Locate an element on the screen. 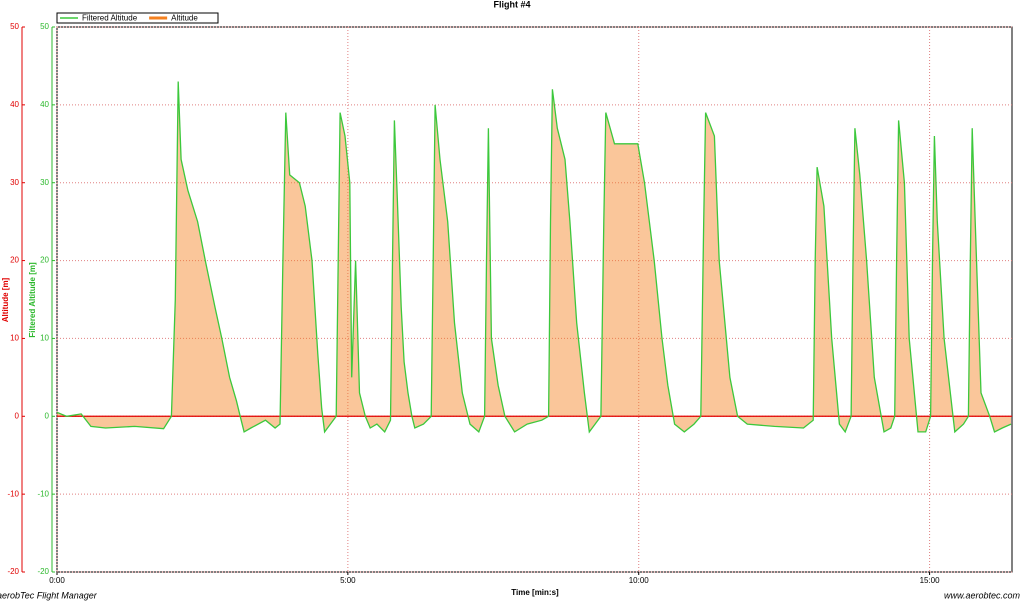 The height and width of the screenshot is (601, 1024). y2-tick-label: 50 is located at coordinates (44, 26).